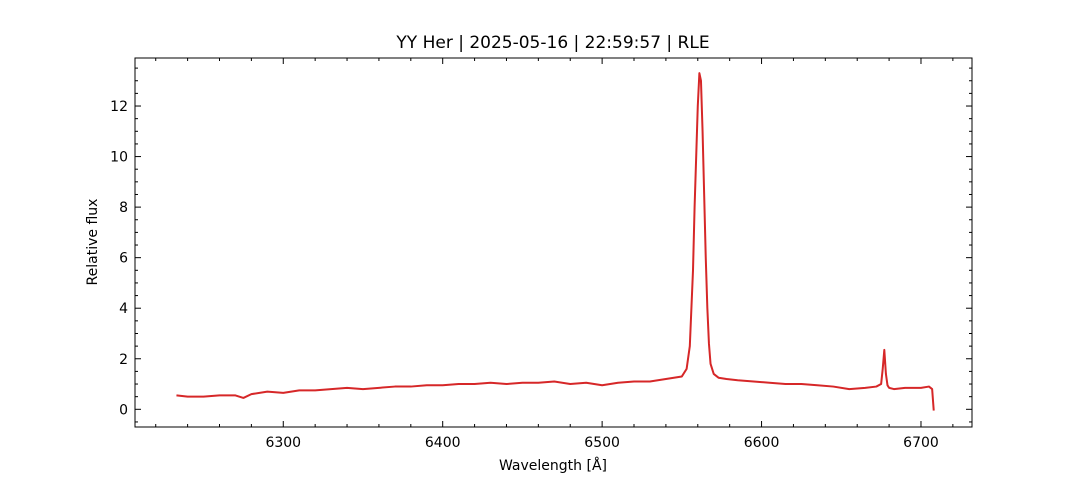 The width and height of the screenshot is (1080, 480). Describe the element at coordinates (123, 410) in the screenshot. I see `y-tick-label: 0` at that location.